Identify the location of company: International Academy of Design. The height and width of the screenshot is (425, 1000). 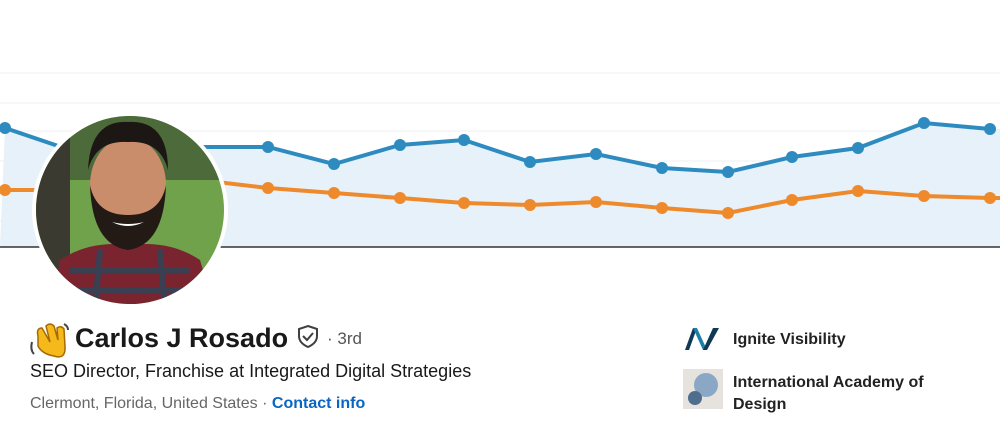
(828, 394).